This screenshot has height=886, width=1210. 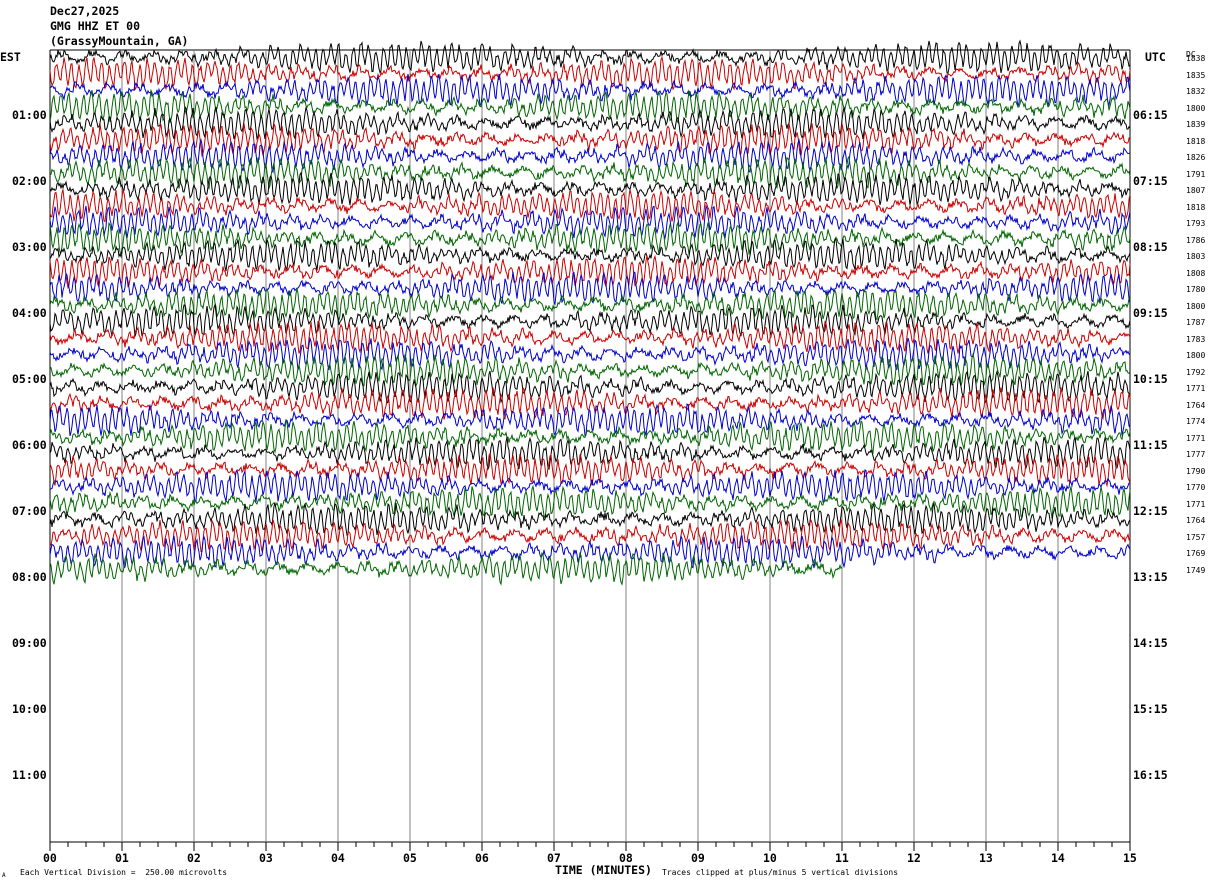 What do you see at coordinates (1150, 379) in the screenshot?
I see `utc-hour-label: 10:15` at bounding box center [1150, 379].